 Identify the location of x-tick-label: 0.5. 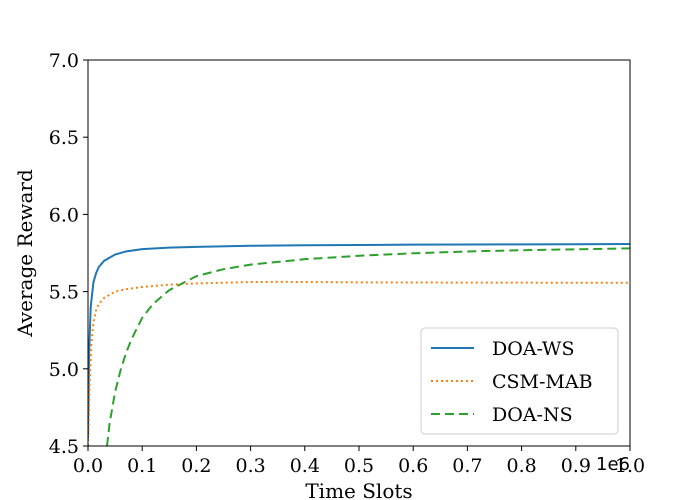
(359, 466).